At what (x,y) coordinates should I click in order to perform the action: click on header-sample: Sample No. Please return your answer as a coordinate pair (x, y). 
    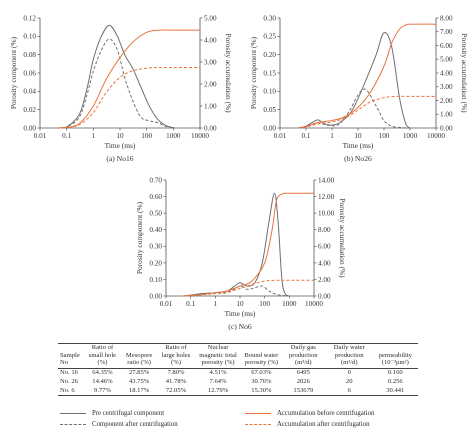
    Looking at the image, I should click on (71, 356).